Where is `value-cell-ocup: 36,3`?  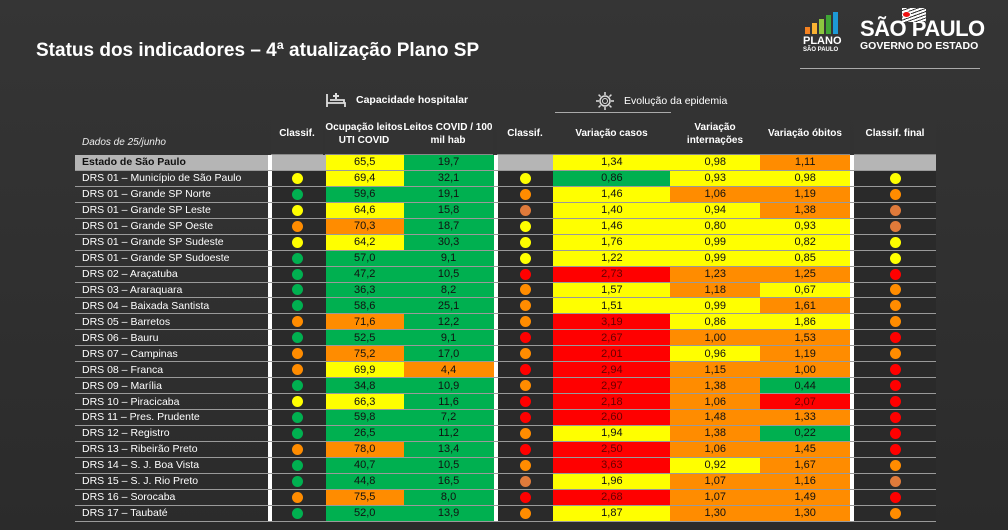 value-cell-ocup: 36,3 is located at coordinates (364, 290).